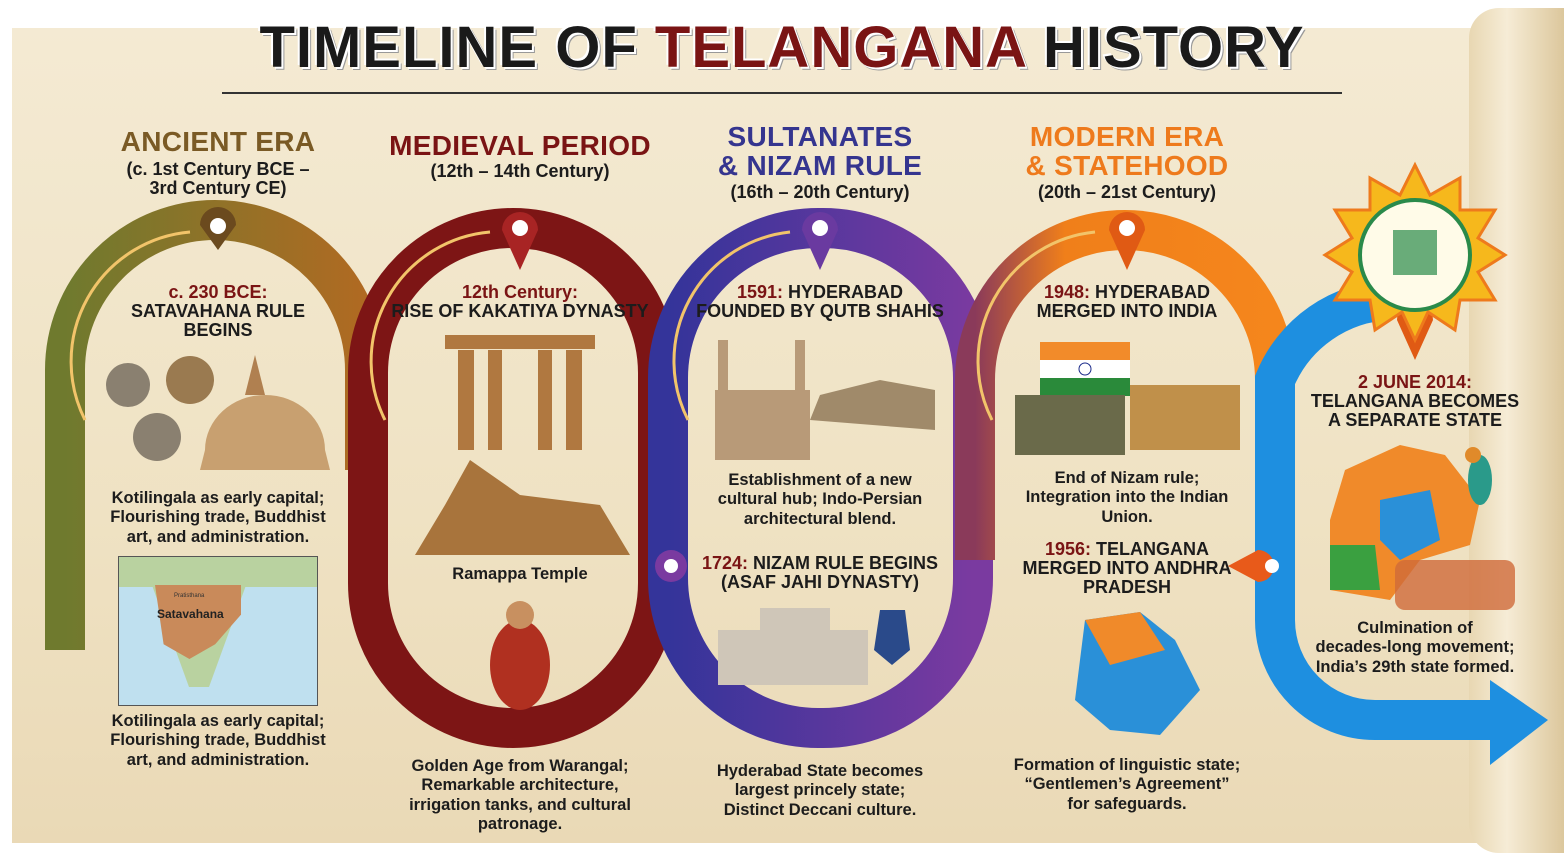 The image size is (1564, 853). What do you see at coordinates (520, 655) in the screenshot?
I see `rudrama-devi-illustration` at bounding box center [520, 655].